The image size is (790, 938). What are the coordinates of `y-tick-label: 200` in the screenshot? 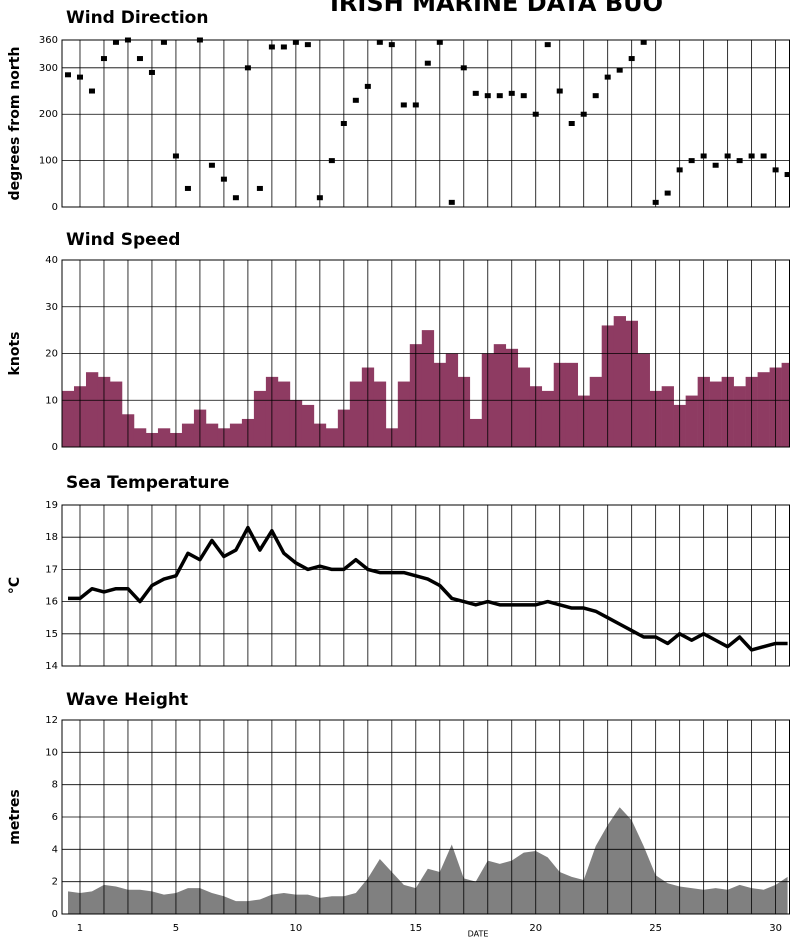 It's located at (48, 114).